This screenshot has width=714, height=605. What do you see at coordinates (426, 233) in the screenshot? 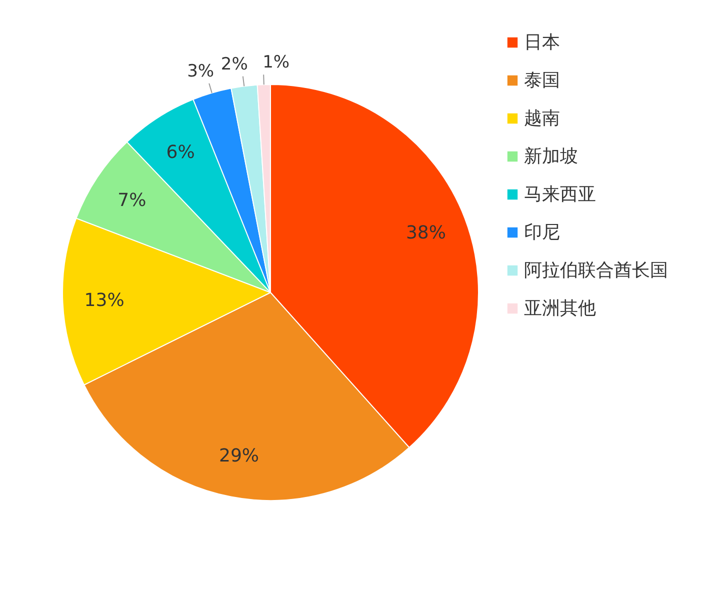
I see `data-label: 38%` at bounding box center [426, 233].